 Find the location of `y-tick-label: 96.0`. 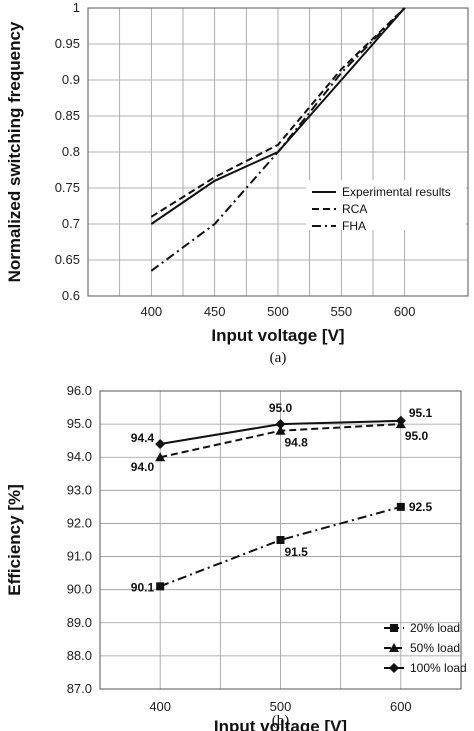

y-tick-label: 96.0 is located at coordinates (79, 390).